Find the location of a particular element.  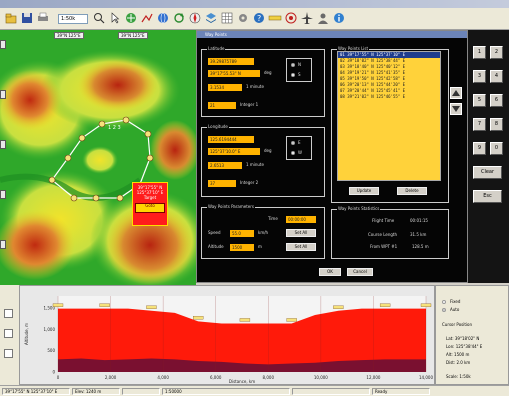

cursor-alt: Alt: 1500 m is located at coordinates (458, 354).